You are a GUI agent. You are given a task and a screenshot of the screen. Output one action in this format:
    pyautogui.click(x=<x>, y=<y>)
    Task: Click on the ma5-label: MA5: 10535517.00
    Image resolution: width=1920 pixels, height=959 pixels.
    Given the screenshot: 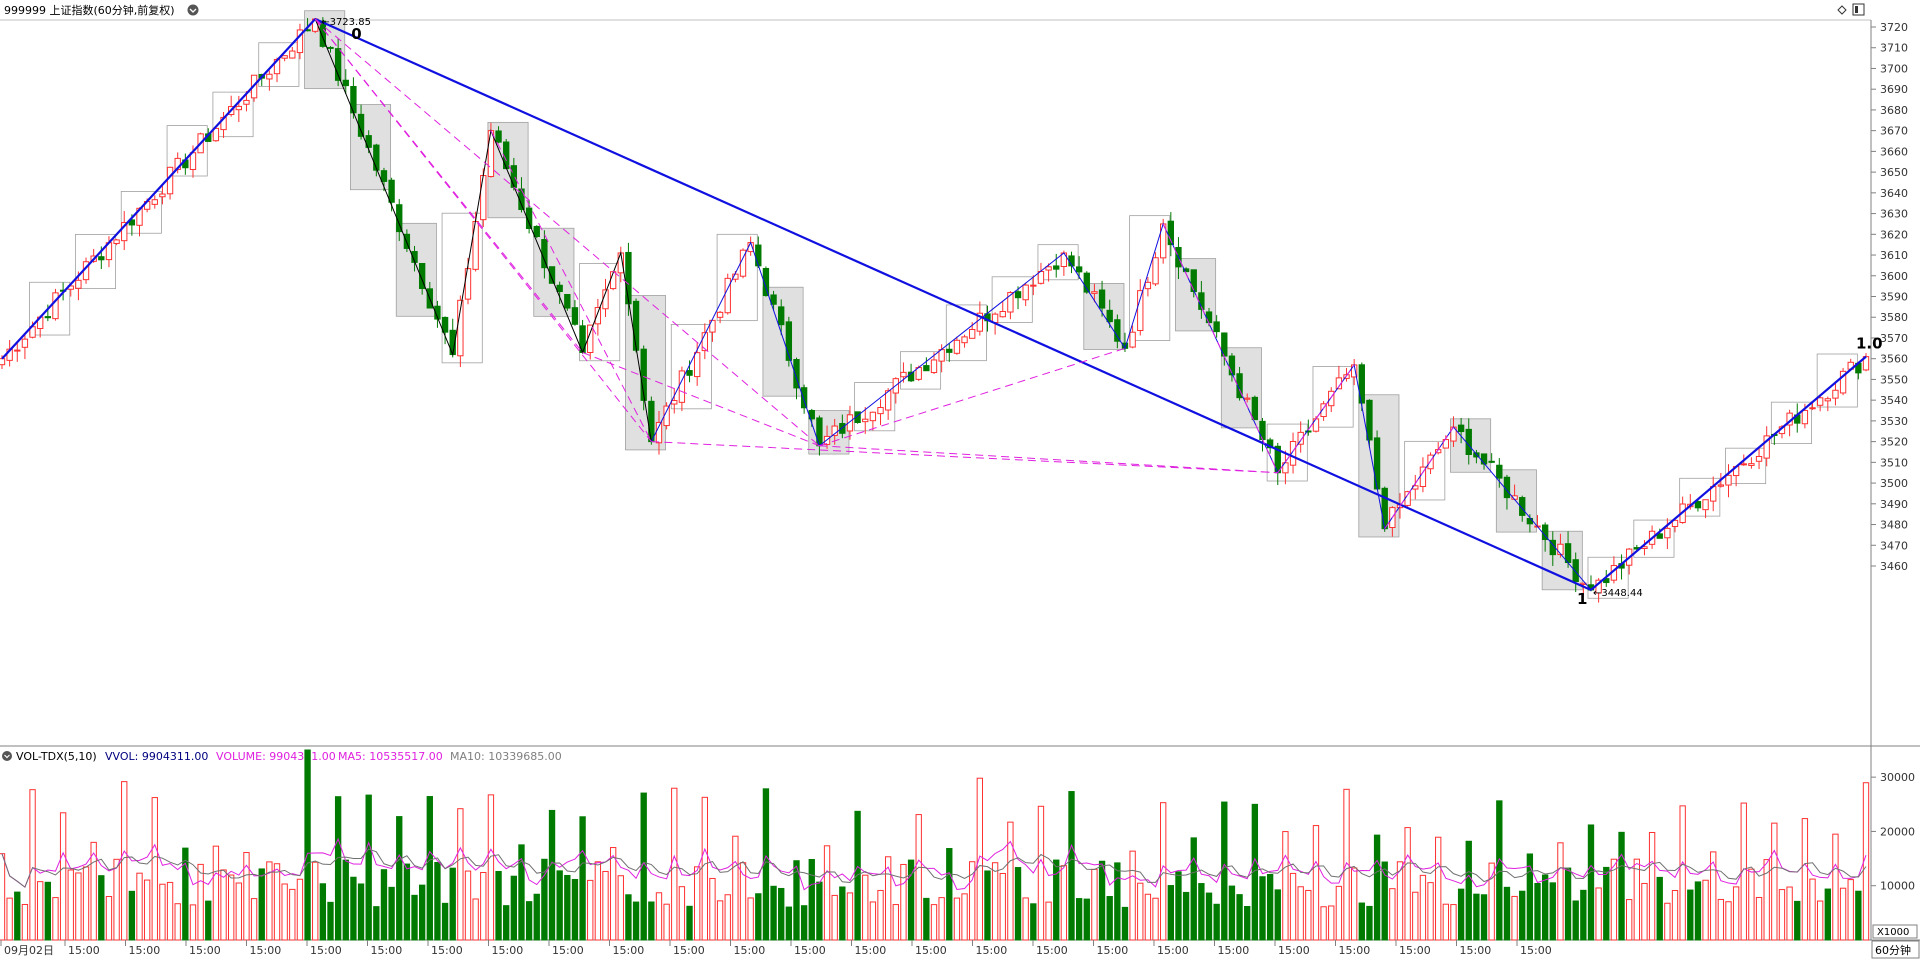 What is the action you would take?
    pyautogui.click(x=390, y=756)
    